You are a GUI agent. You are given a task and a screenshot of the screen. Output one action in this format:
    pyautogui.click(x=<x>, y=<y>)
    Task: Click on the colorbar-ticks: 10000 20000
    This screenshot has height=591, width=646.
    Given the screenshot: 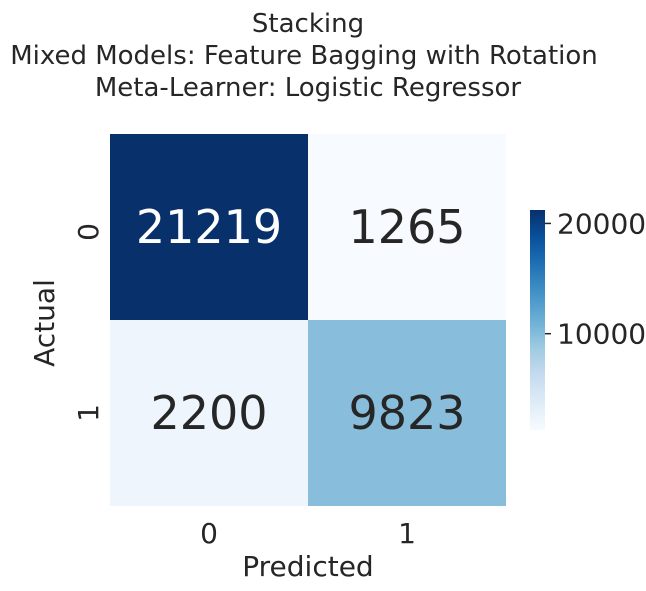 What is the action you would take?
    pyautogui.click(x=595, y=279)
    